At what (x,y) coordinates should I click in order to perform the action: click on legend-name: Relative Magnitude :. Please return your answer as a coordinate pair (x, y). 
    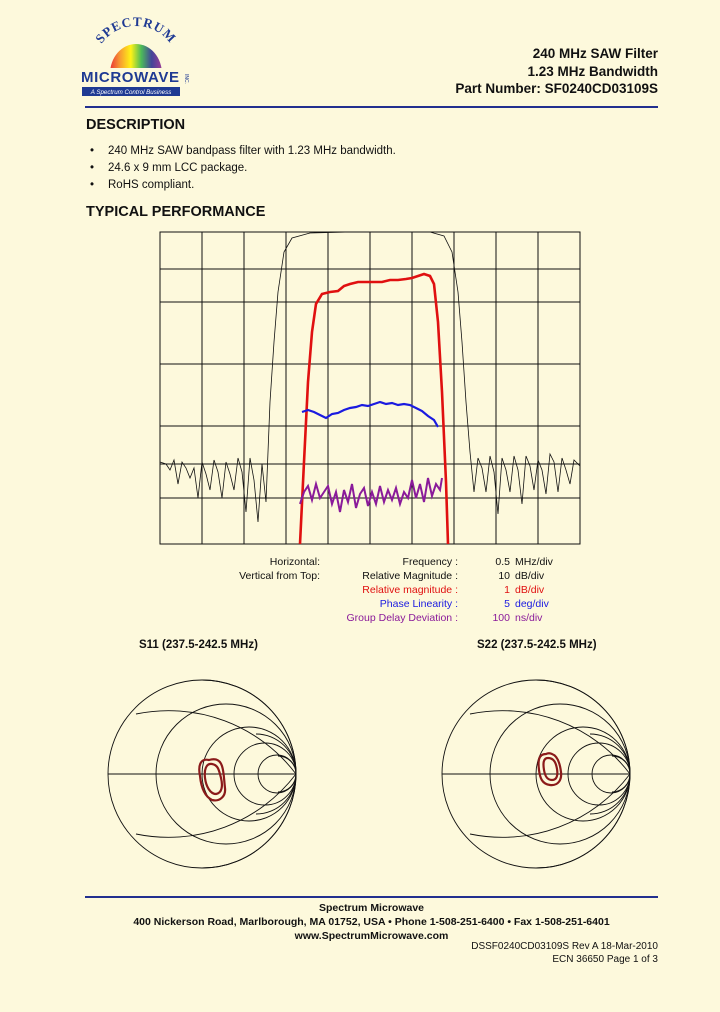
    Looking at the image, I should click on (410, 576).